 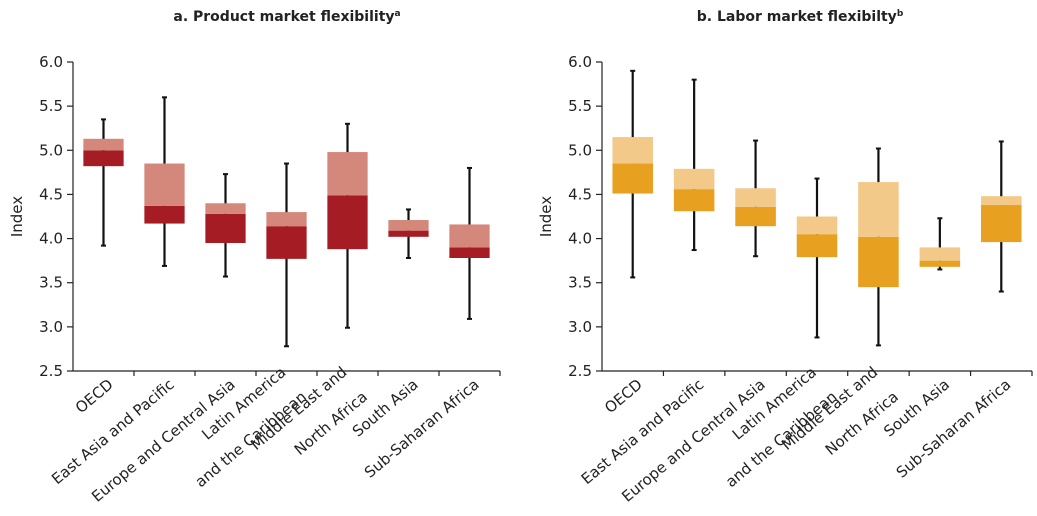 I want to click on title-text: b. Labor market flexibilty, so click(x=797, y=17).